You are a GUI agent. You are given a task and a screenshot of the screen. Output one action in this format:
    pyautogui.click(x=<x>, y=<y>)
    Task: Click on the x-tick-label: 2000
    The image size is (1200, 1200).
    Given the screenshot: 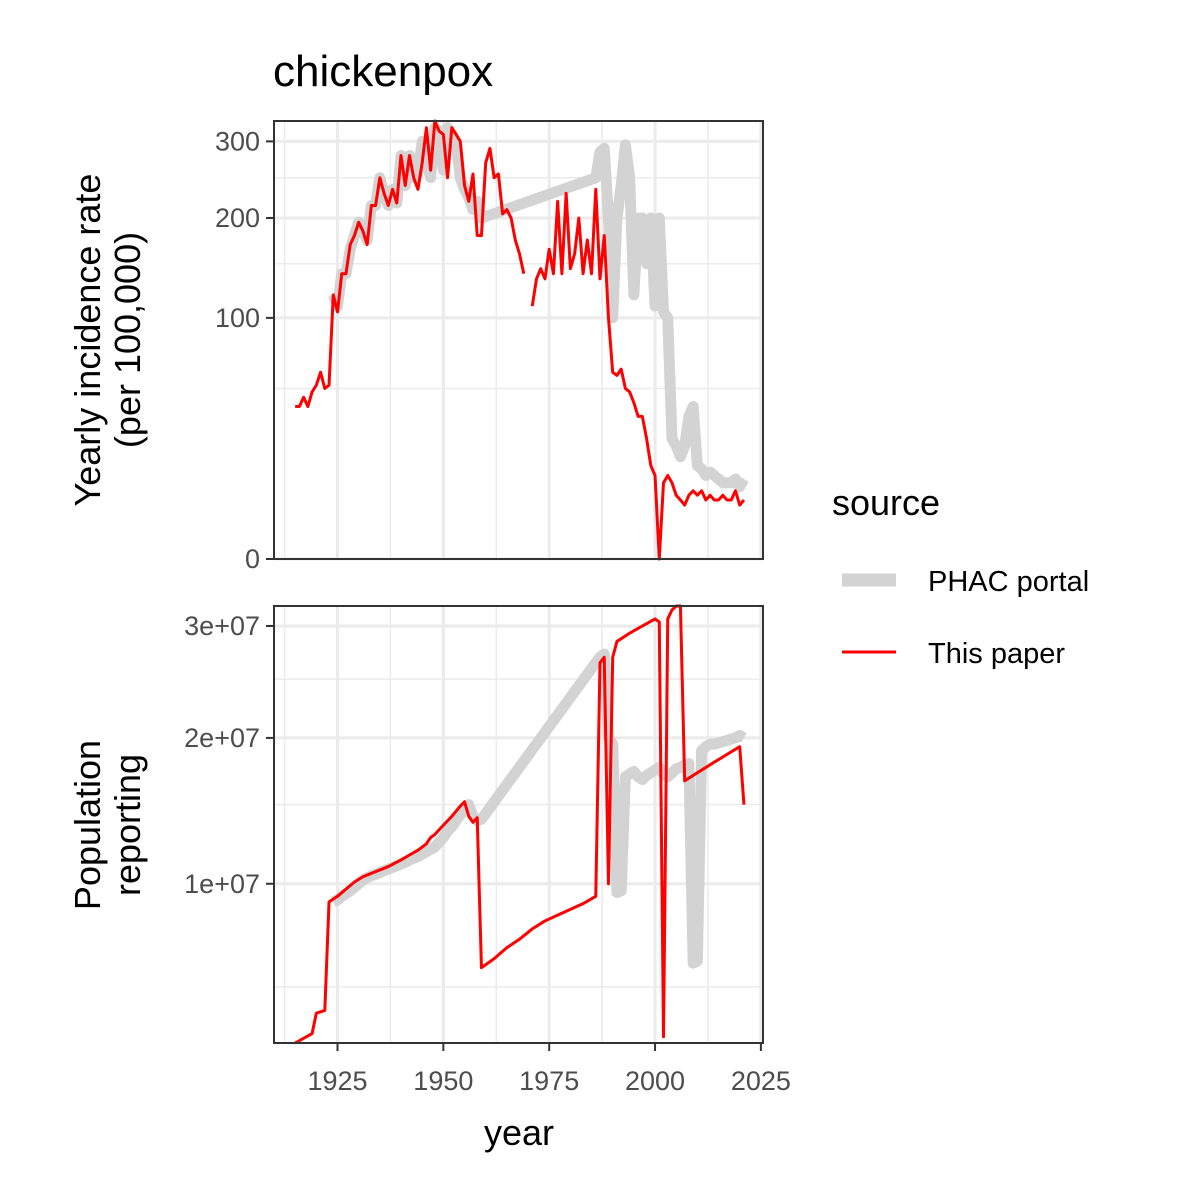 What is the action you would take?
    pyautogui.click(x=655, y=1081)
    